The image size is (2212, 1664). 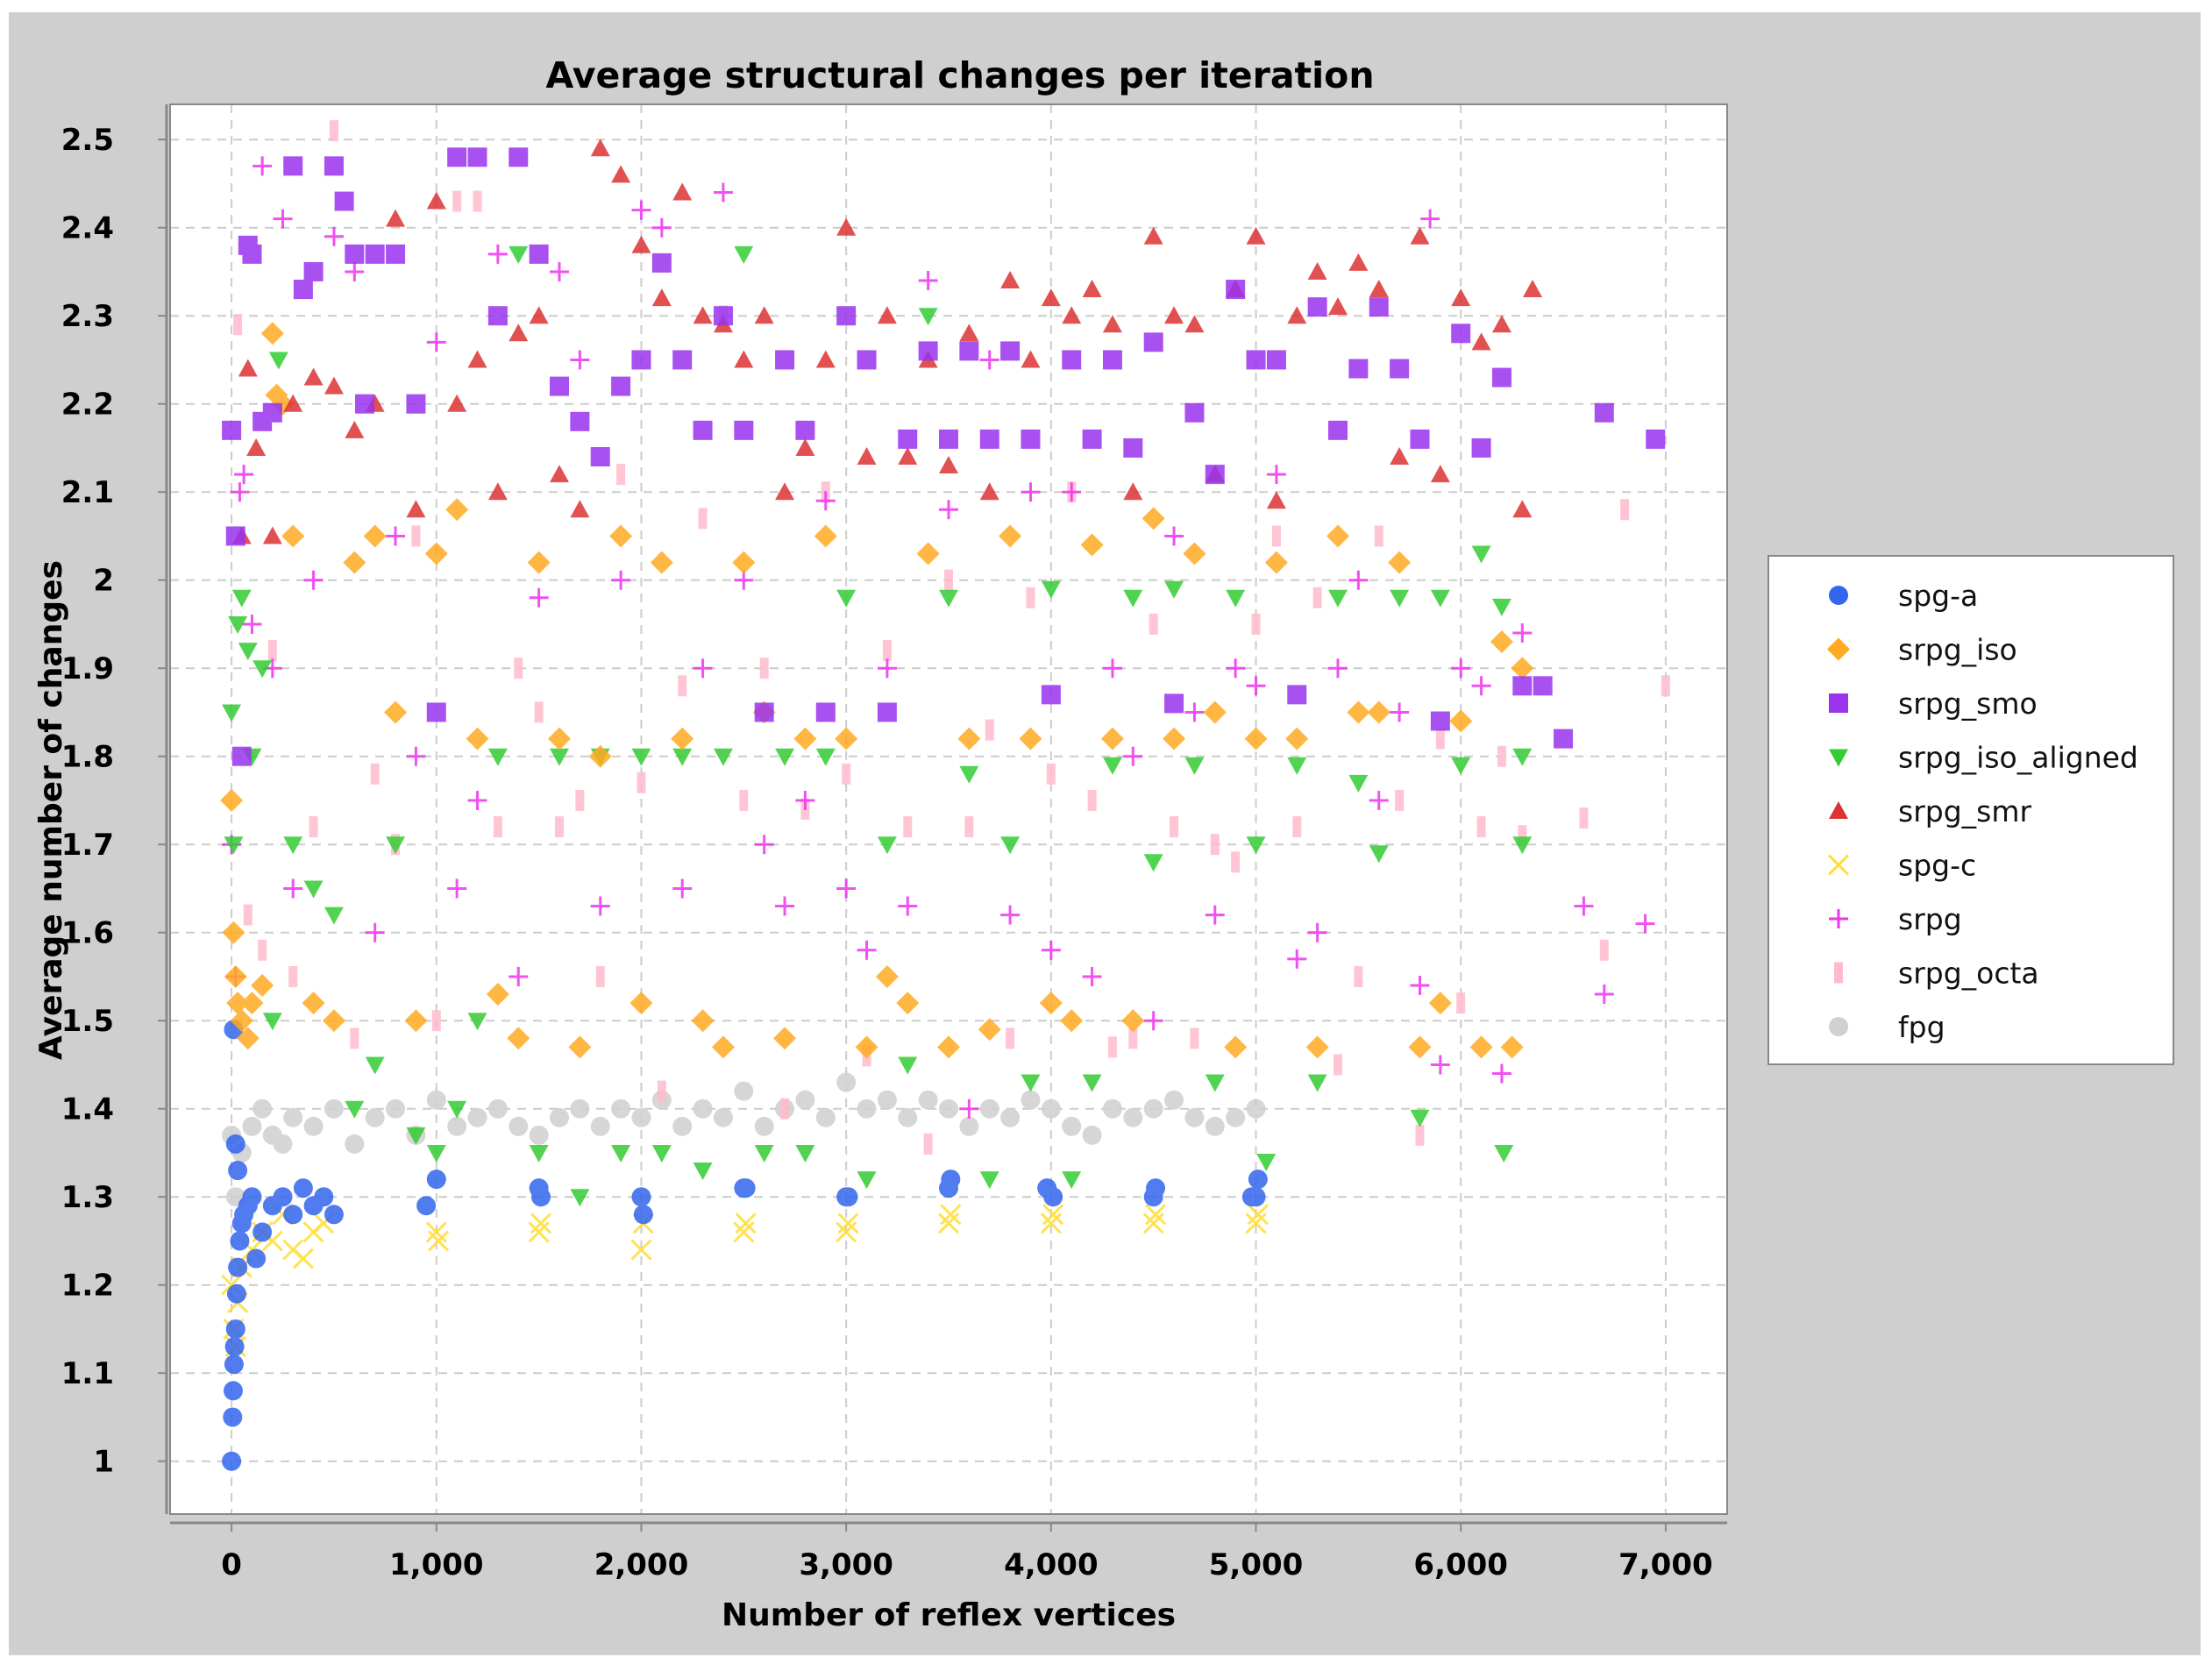 What do you see at coordinates (87, 1109) in the screenshot?
I see `y-tick-label: 1.4` at bounding box center [87, 1109].